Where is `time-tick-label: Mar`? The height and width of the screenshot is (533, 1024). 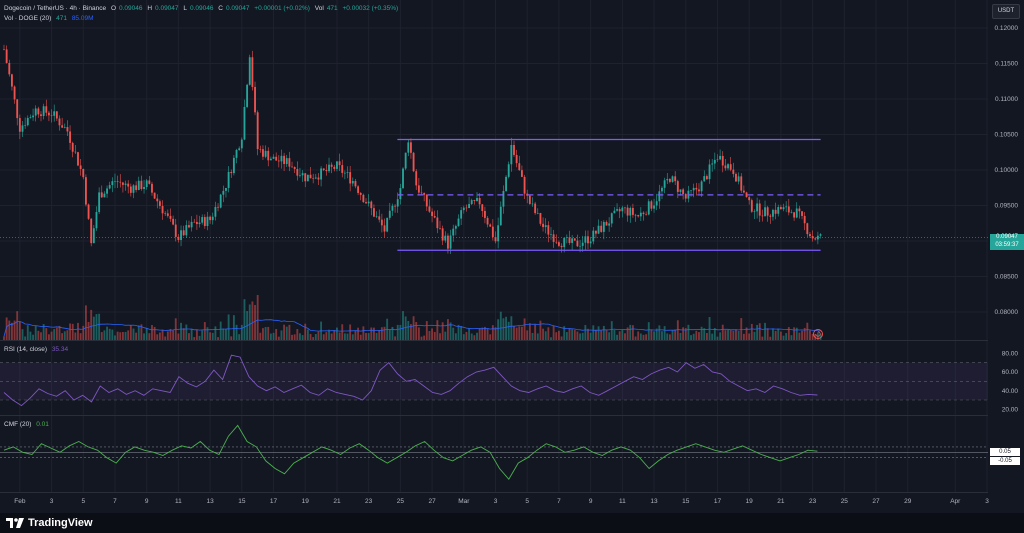
time-tick-label: Mar is located at coordinates (464, 501).